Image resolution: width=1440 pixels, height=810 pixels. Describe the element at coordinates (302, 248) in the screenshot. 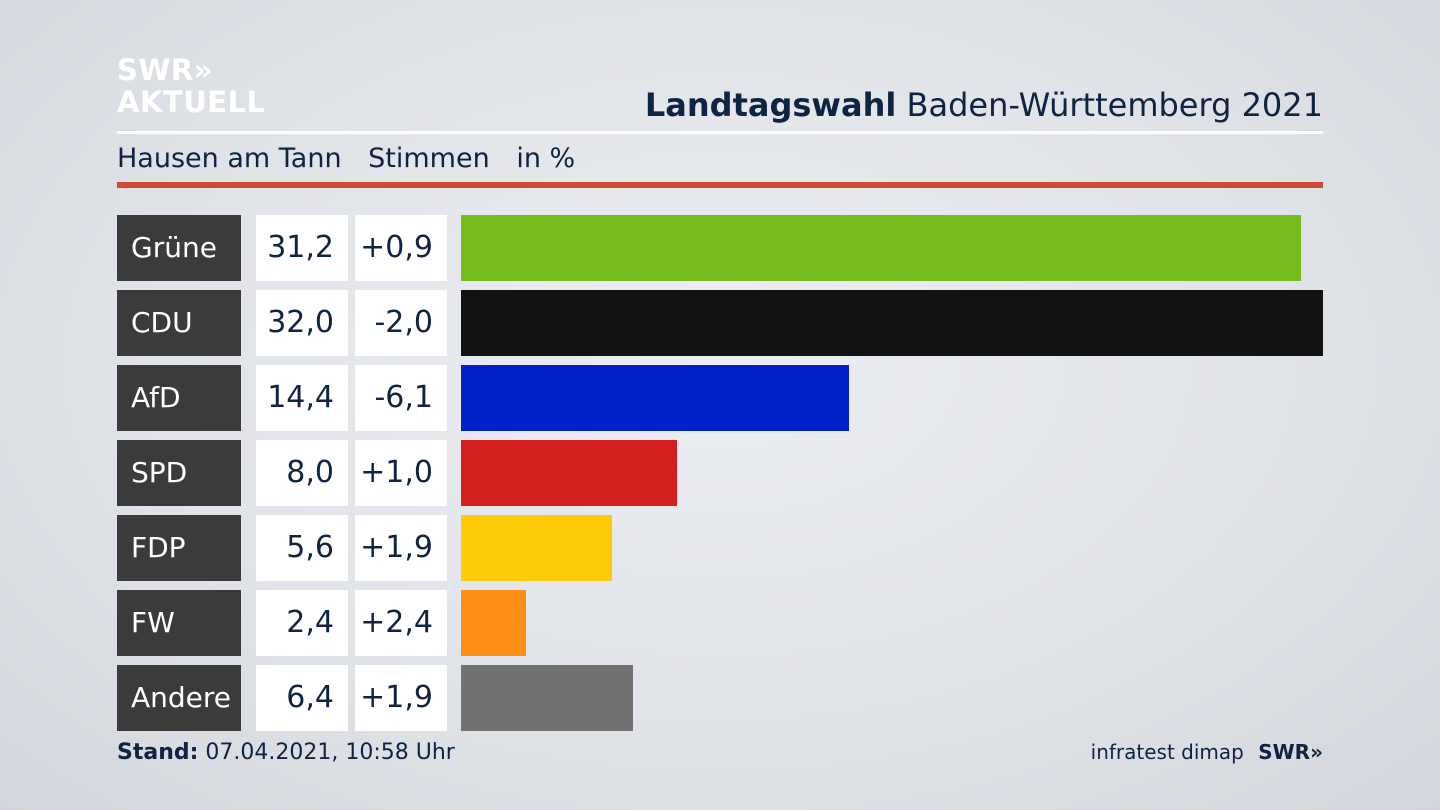

I see `share-value: 31,2` at that location.